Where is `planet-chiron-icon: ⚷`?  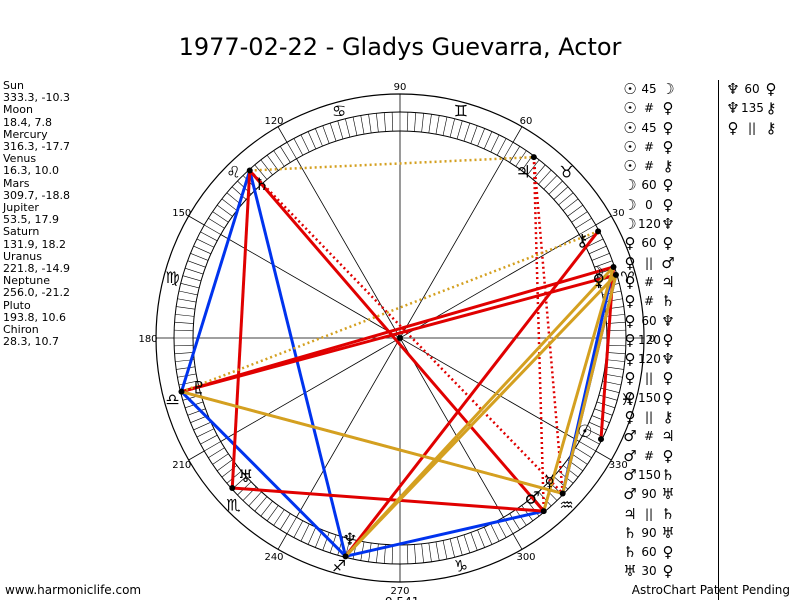 planet-chiron-icon: ⚷ is located at coordinates (582, 241).